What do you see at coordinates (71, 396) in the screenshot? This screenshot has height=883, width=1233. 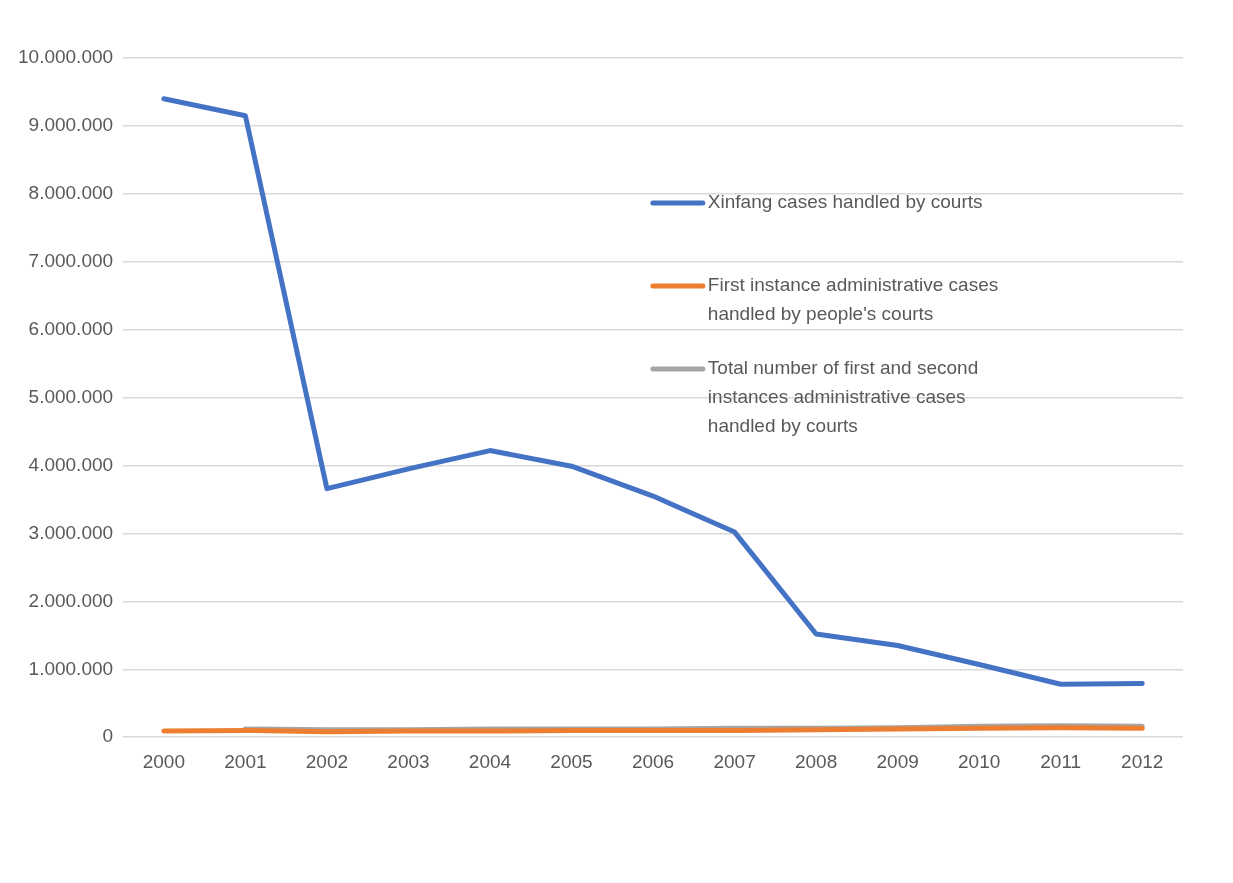 I see `y-tick-label: 5.000.000` at bounding box center [71, 396].